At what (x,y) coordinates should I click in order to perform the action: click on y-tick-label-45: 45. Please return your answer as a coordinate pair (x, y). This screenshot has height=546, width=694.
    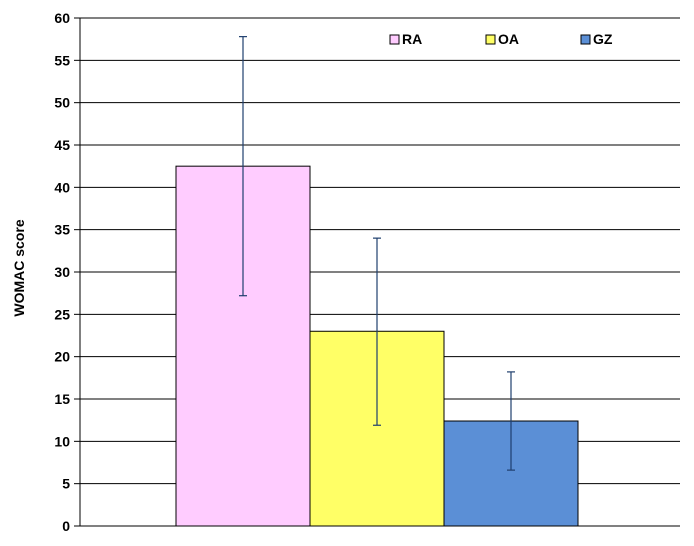
    Looking at the image, I should click on (62, 145).